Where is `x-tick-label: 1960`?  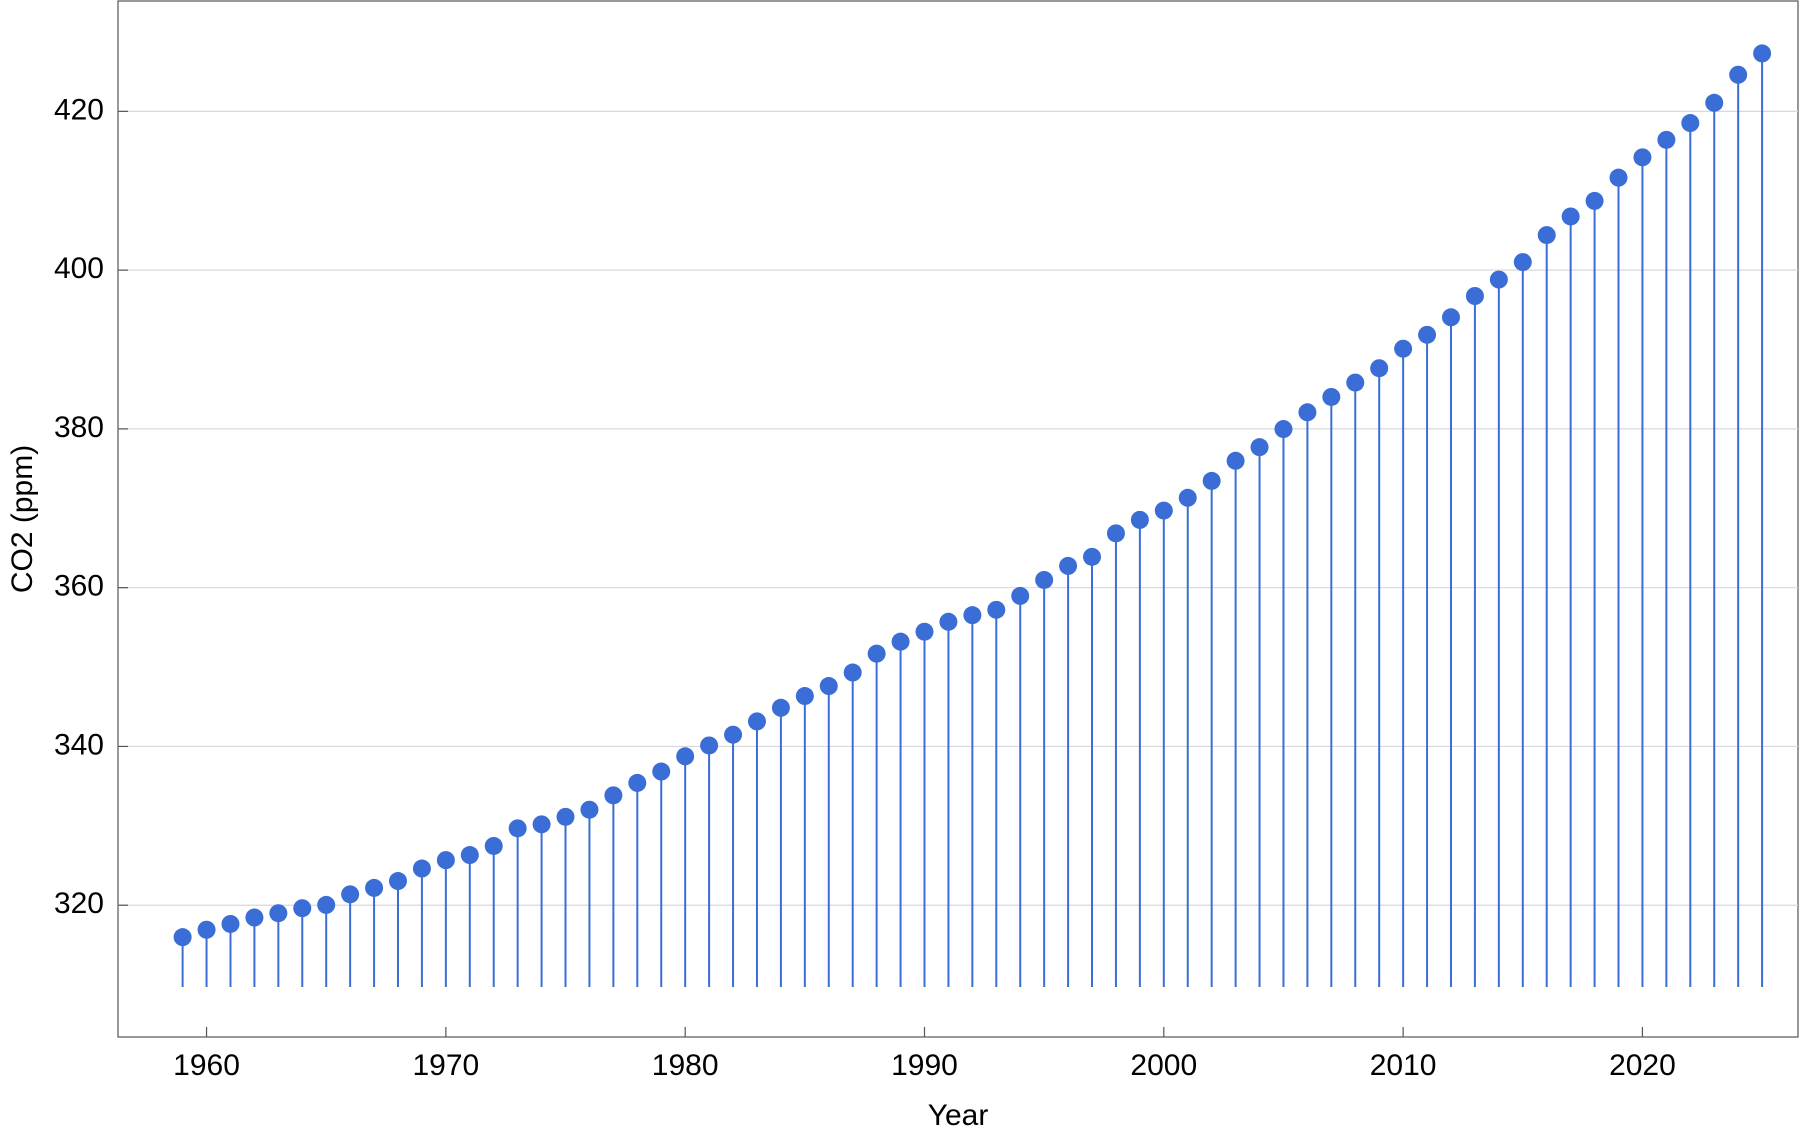 x-tick-label: 1960 is located at coordinates (206, 1065).